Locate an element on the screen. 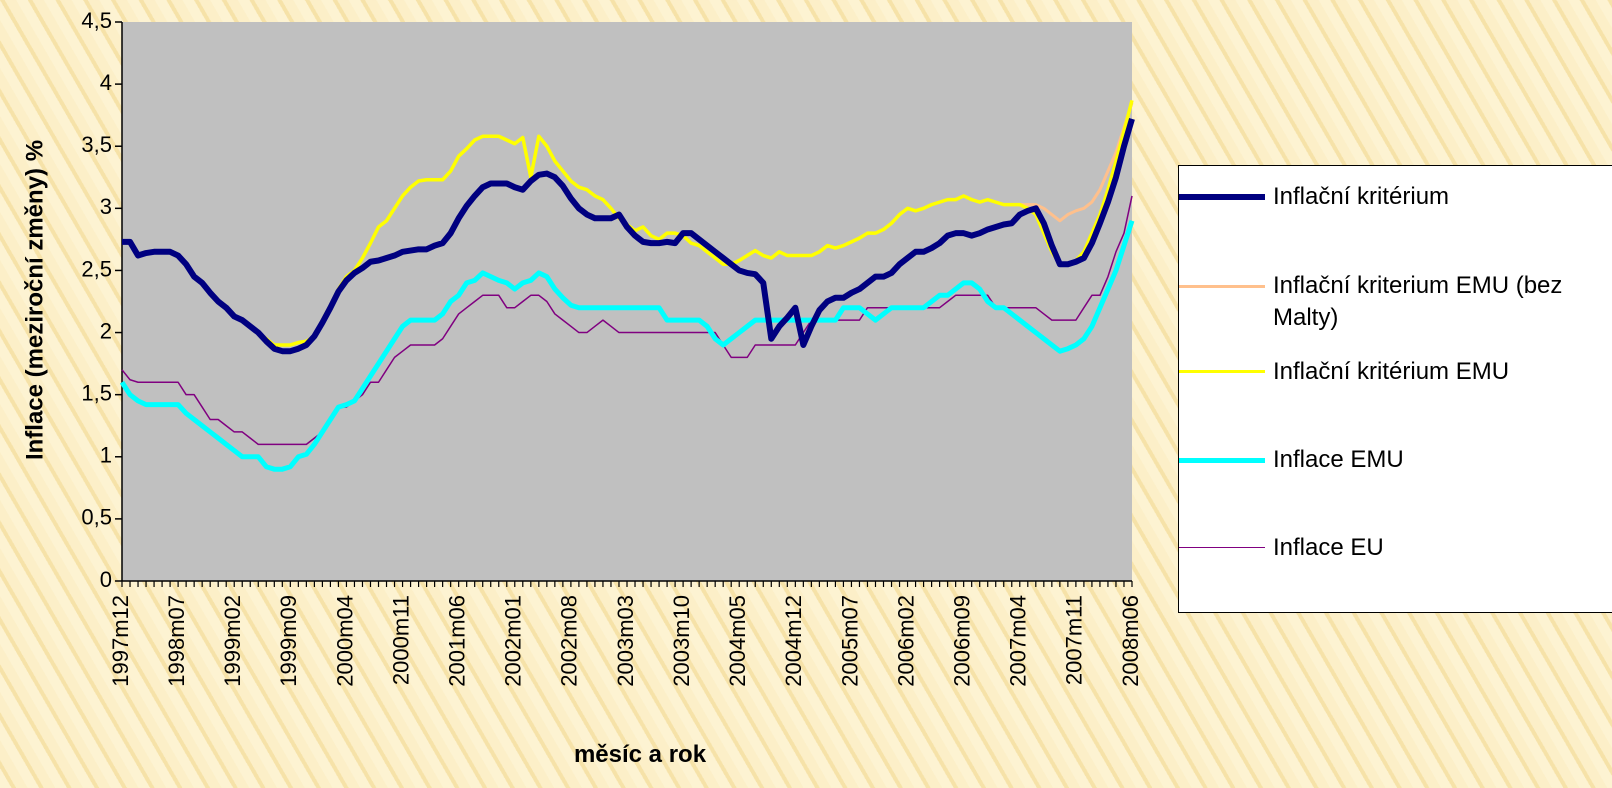 This screenshot has width=1612, height=788. x-tick-label: 2002m01 is located at coordinates (513, 641).